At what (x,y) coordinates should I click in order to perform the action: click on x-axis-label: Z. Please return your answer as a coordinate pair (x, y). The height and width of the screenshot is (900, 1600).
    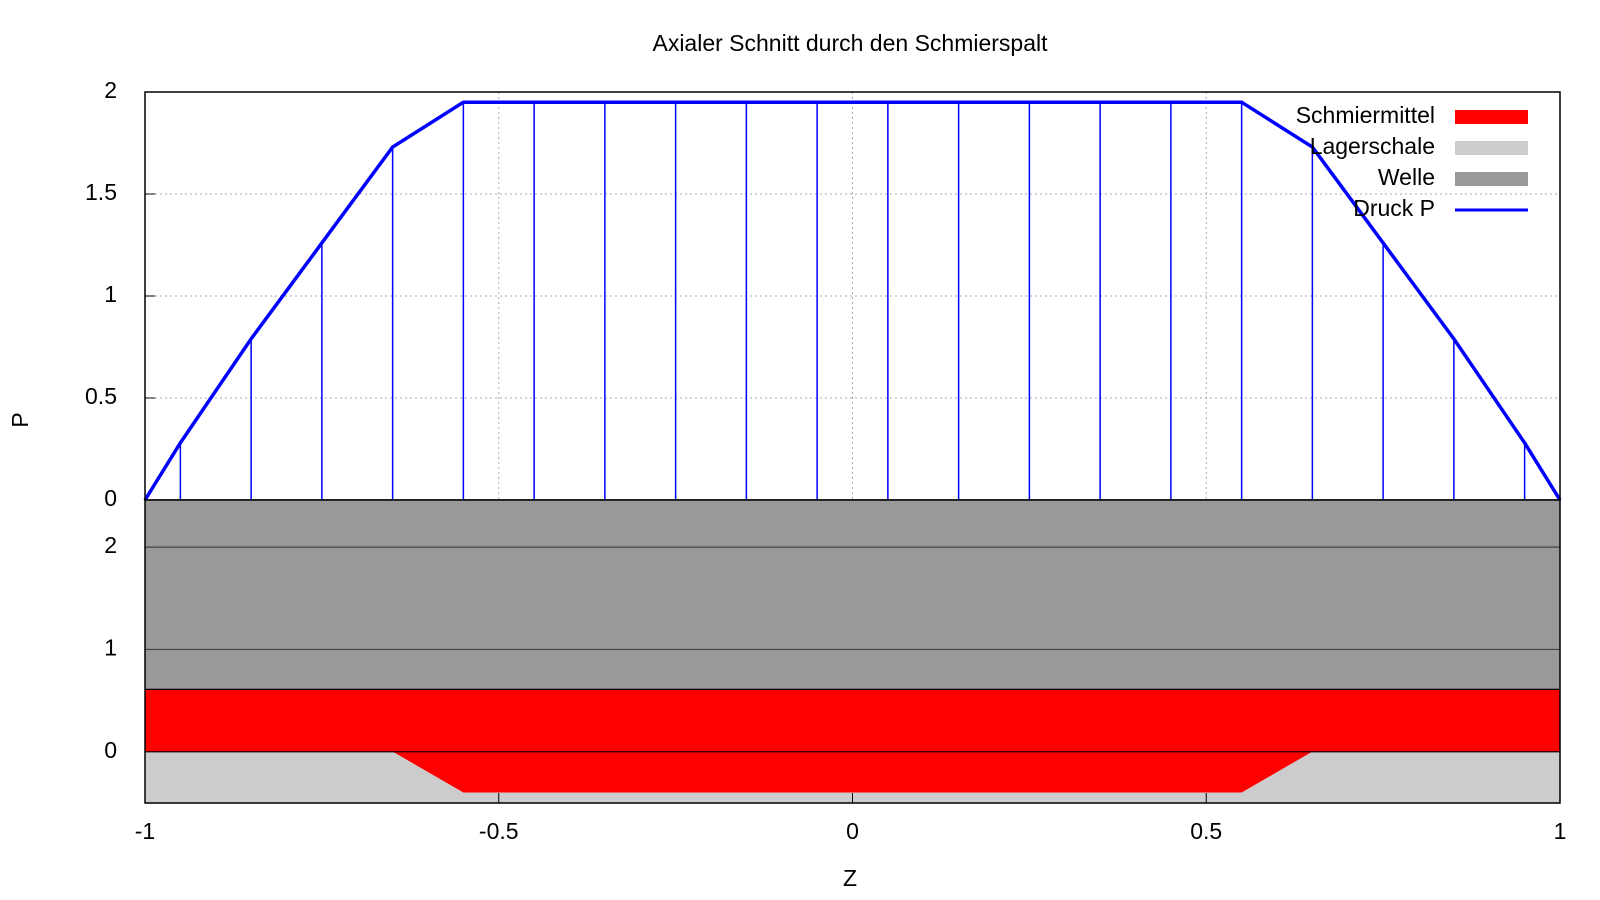
    Looking at the image, I should click on (850, 878).